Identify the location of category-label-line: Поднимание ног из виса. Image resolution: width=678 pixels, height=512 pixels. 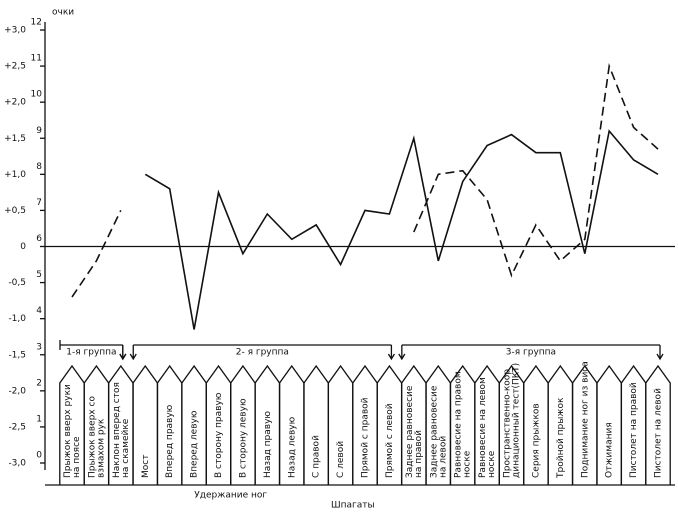
(585, 419).